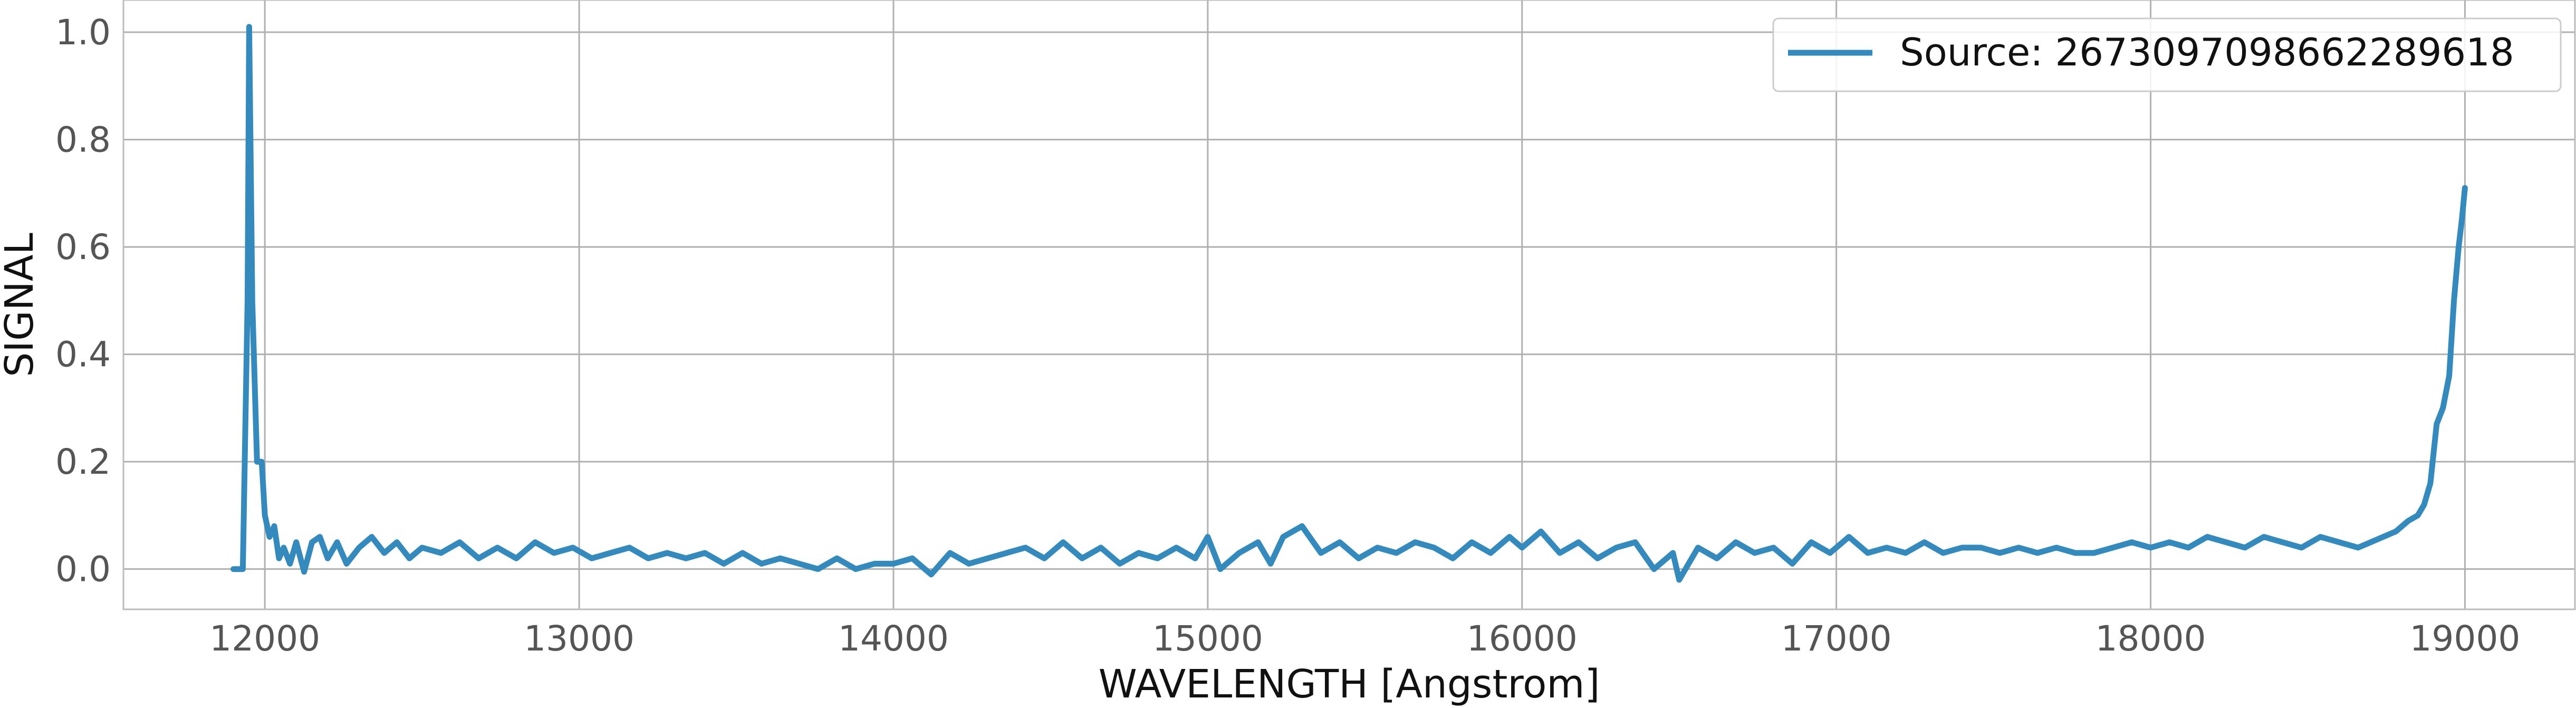  What do you see at coordinates (1207, 638) in the screenshot?
I see `x-tick-label: 15000` at bounding box center [1207, 638].